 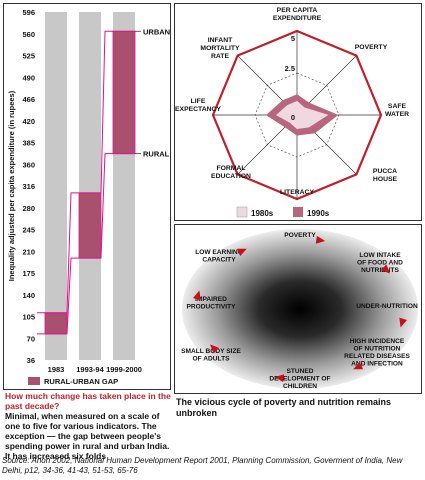 I want to click on y-tick-label: 210, so click(x=28, y=251).